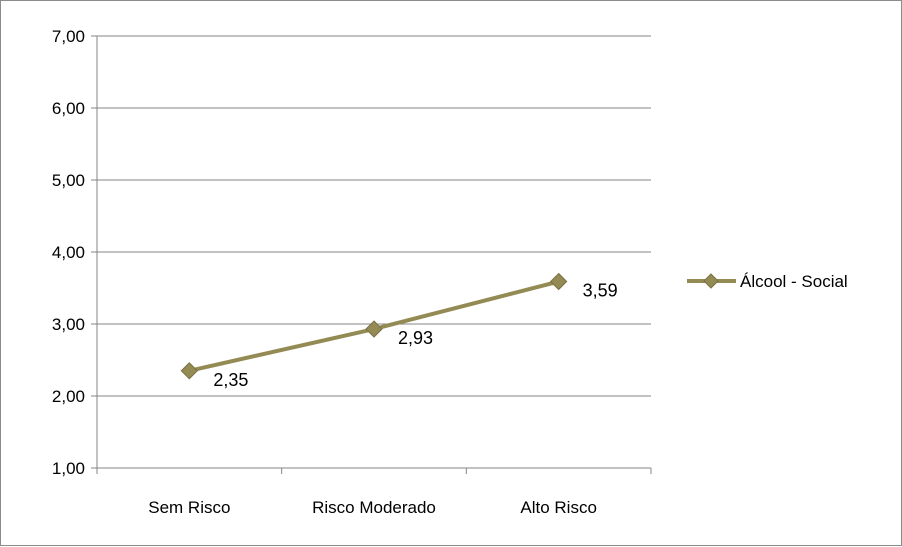 The height and width of the screenshot is (547, 902). I want to click on y-tick-label: 2,00, so click(68, 396).